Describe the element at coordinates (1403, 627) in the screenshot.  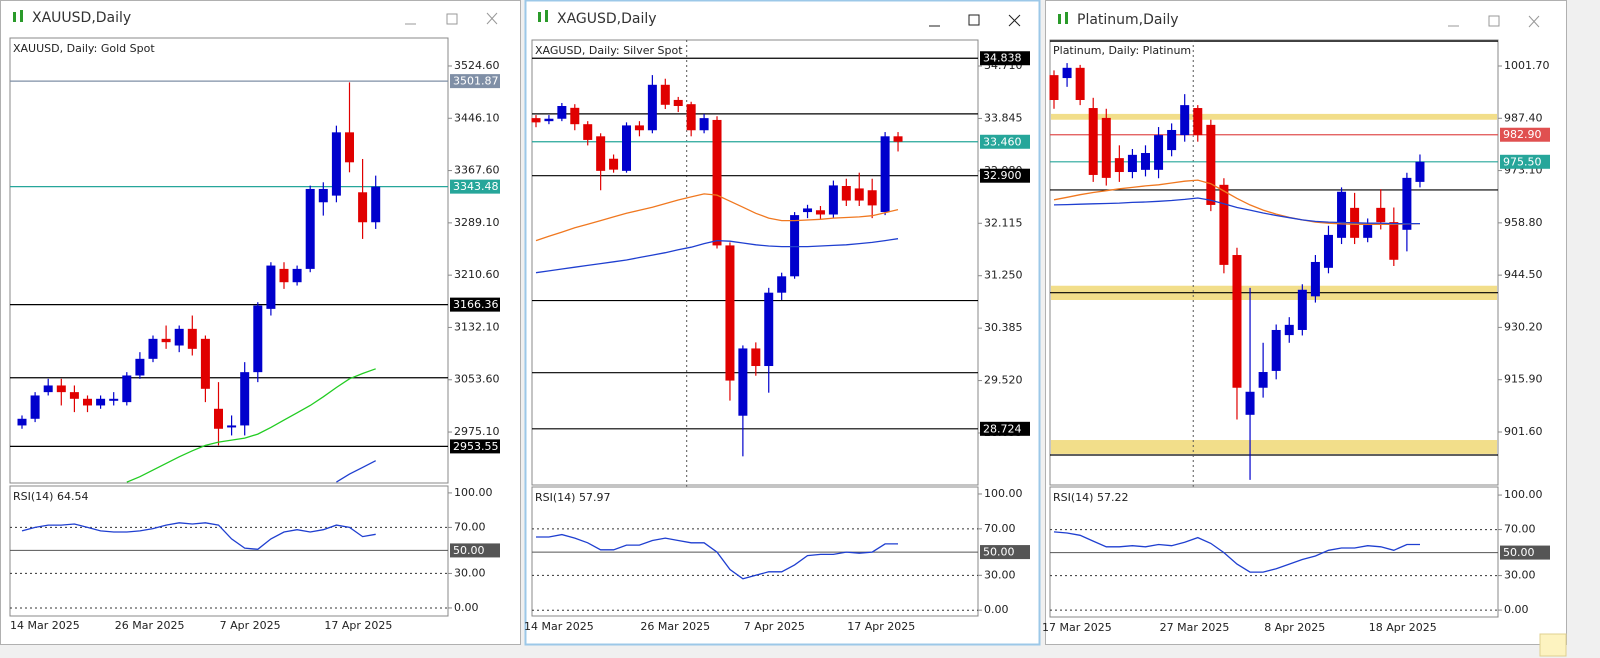
I see `x-tick-label: 18 Apr 2025` at that location.